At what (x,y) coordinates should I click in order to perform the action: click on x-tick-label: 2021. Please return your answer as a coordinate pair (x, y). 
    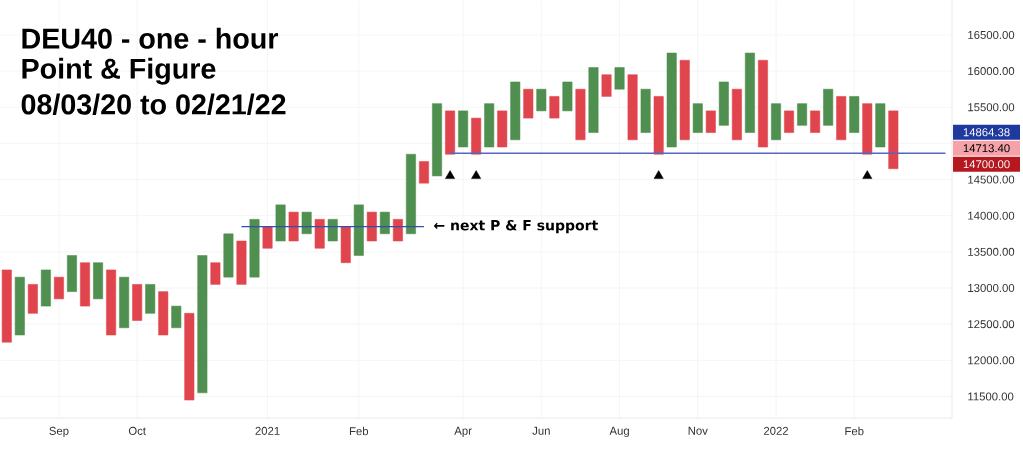
    Looking at the image, I should click on (267, 430).